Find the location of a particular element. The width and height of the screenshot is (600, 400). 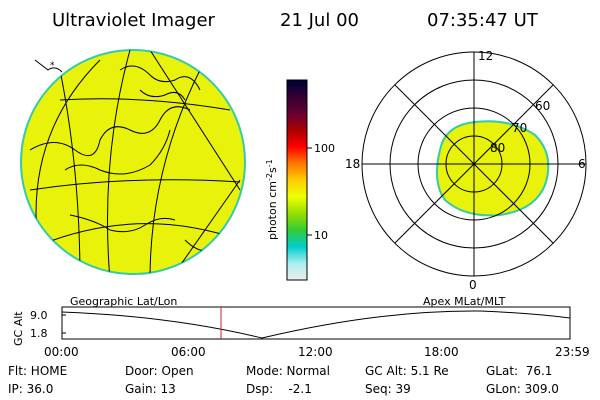

colorbar-unit-label: photon cm-2s-1 is located at coordinates (272, 199).